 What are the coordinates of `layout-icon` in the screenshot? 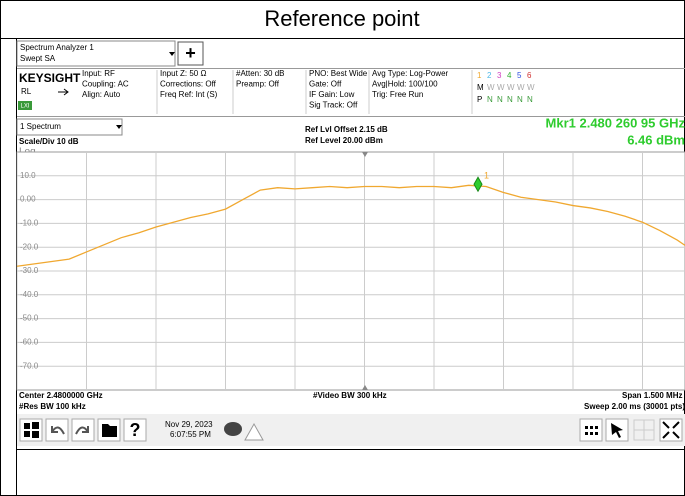 It's located at (644, 430).